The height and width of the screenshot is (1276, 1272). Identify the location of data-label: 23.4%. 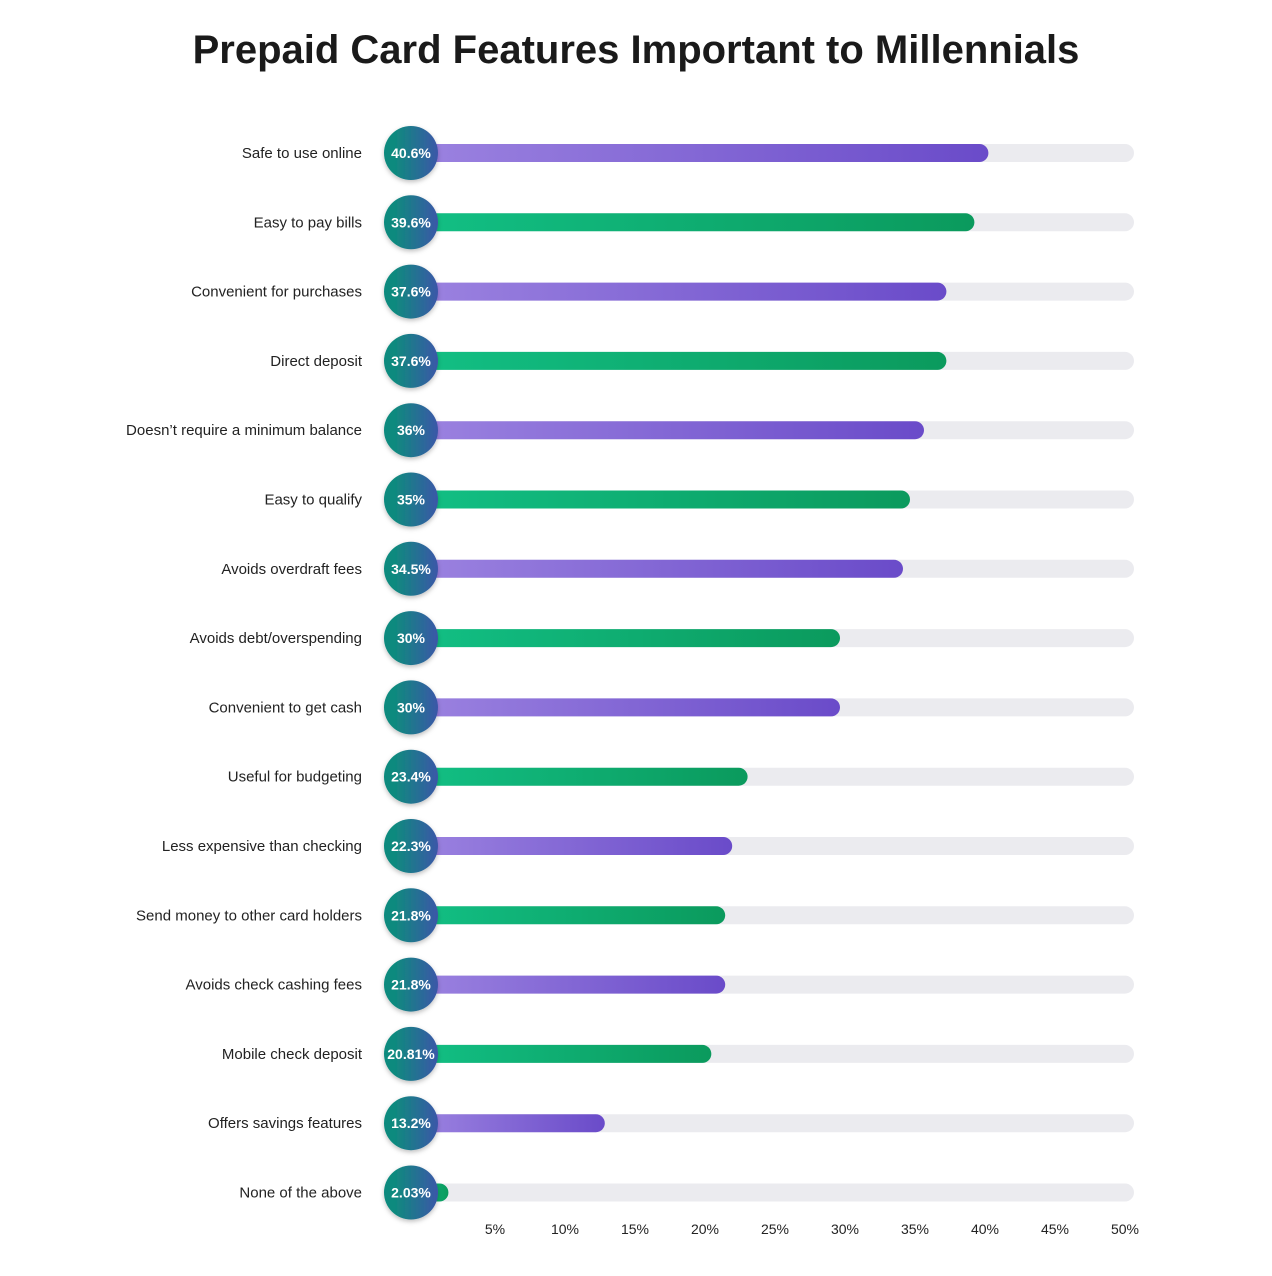
(411, 777).